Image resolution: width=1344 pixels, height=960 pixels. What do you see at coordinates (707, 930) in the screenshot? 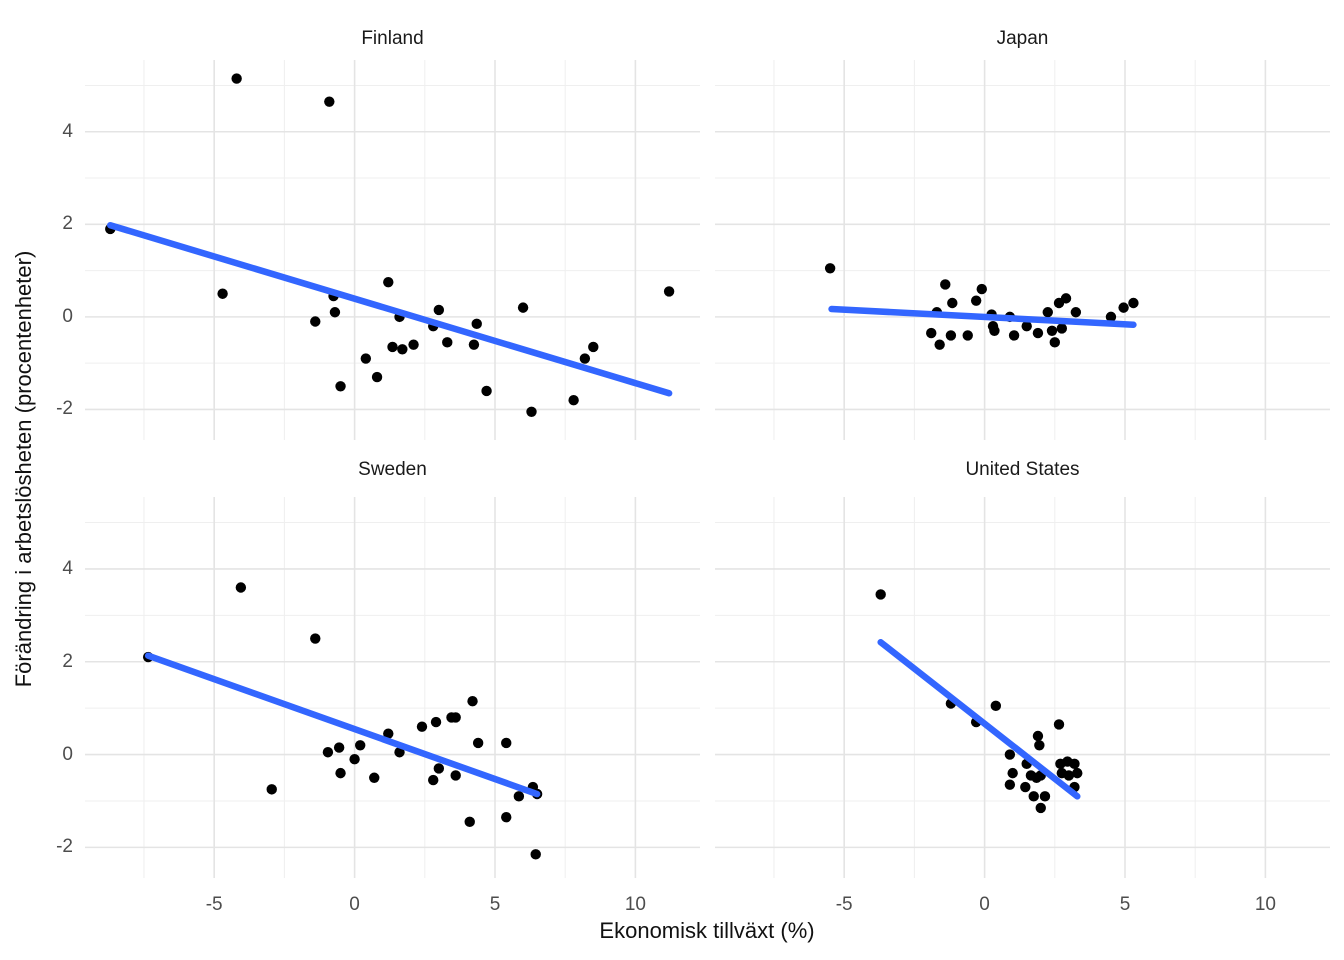
I see `x-axis-title: Ekonomisk tillväxt (%)` at bounding box center [707, 930].